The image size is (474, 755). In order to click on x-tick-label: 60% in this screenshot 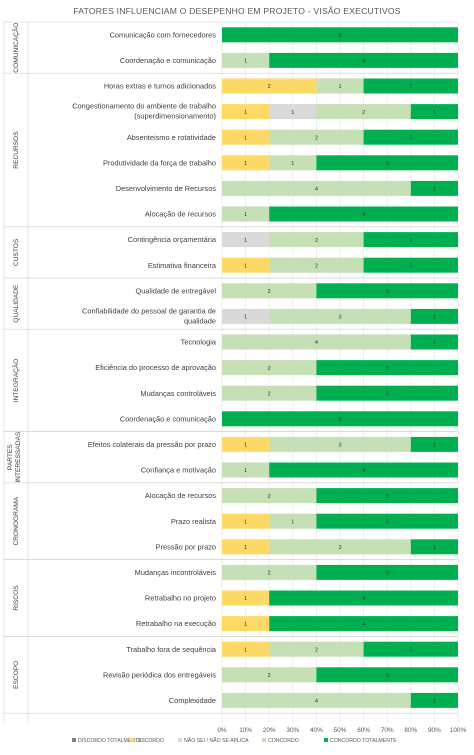, I will do `click(363, 730)`.